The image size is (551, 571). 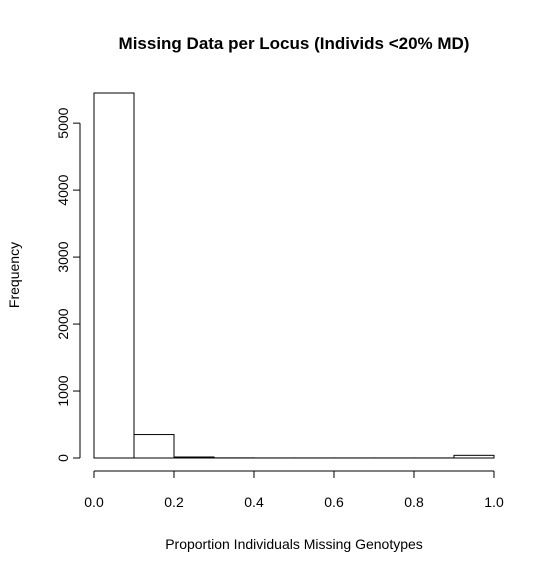 I want to click on y-tick-label-0: 0, so click(x=63, y=458).